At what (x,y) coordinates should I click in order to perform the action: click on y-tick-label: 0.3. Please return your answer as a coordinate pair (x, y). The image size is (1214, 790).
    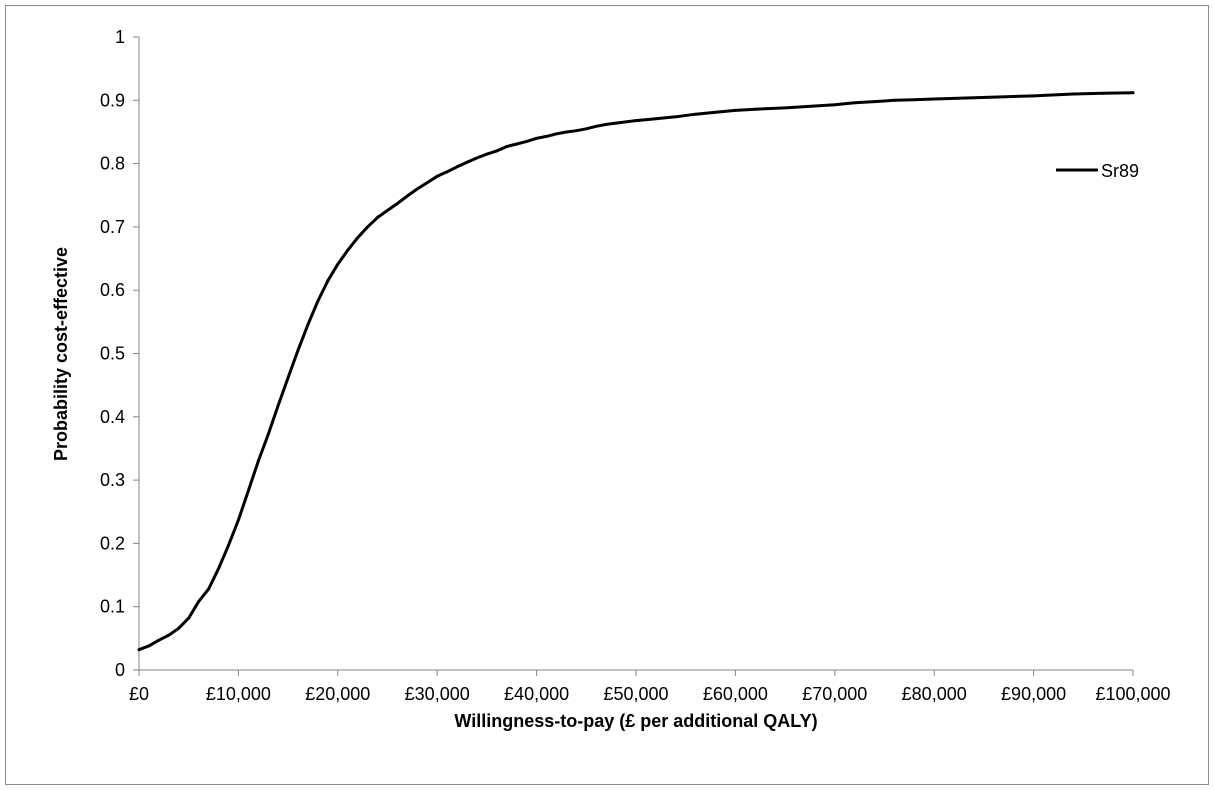
    Looking at the image, I should click on (112, 480).